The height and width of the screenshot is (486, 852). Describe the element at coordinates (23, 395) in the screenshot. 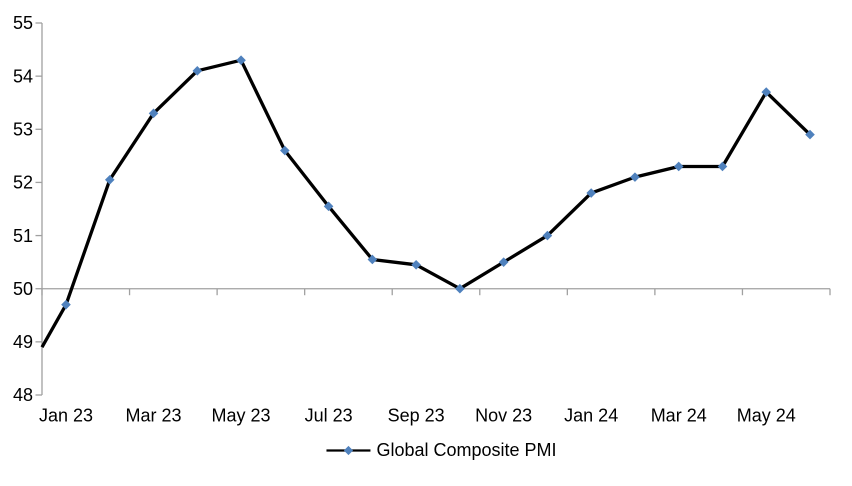

I see `y-axis-tick-label: 48` at that location.